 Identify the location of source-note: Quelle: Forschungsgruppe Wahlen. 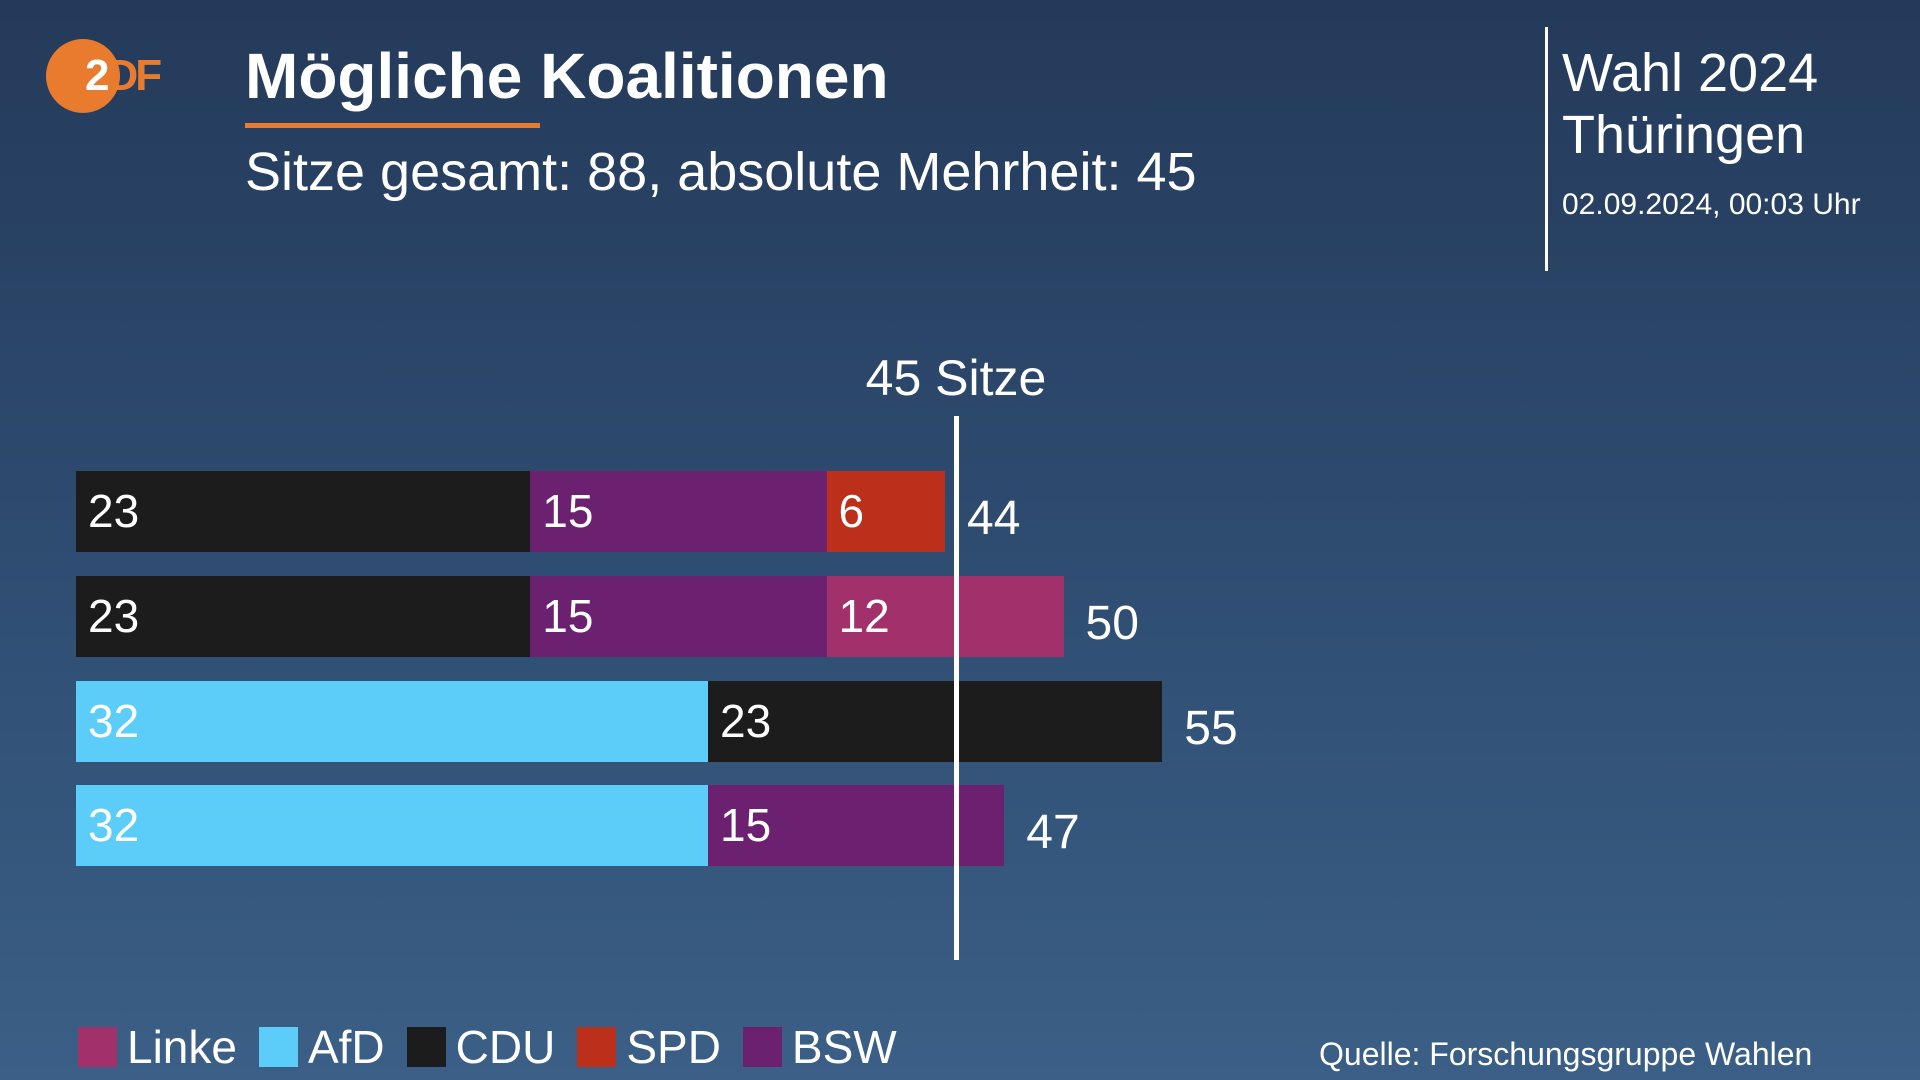
(1566, 1054).